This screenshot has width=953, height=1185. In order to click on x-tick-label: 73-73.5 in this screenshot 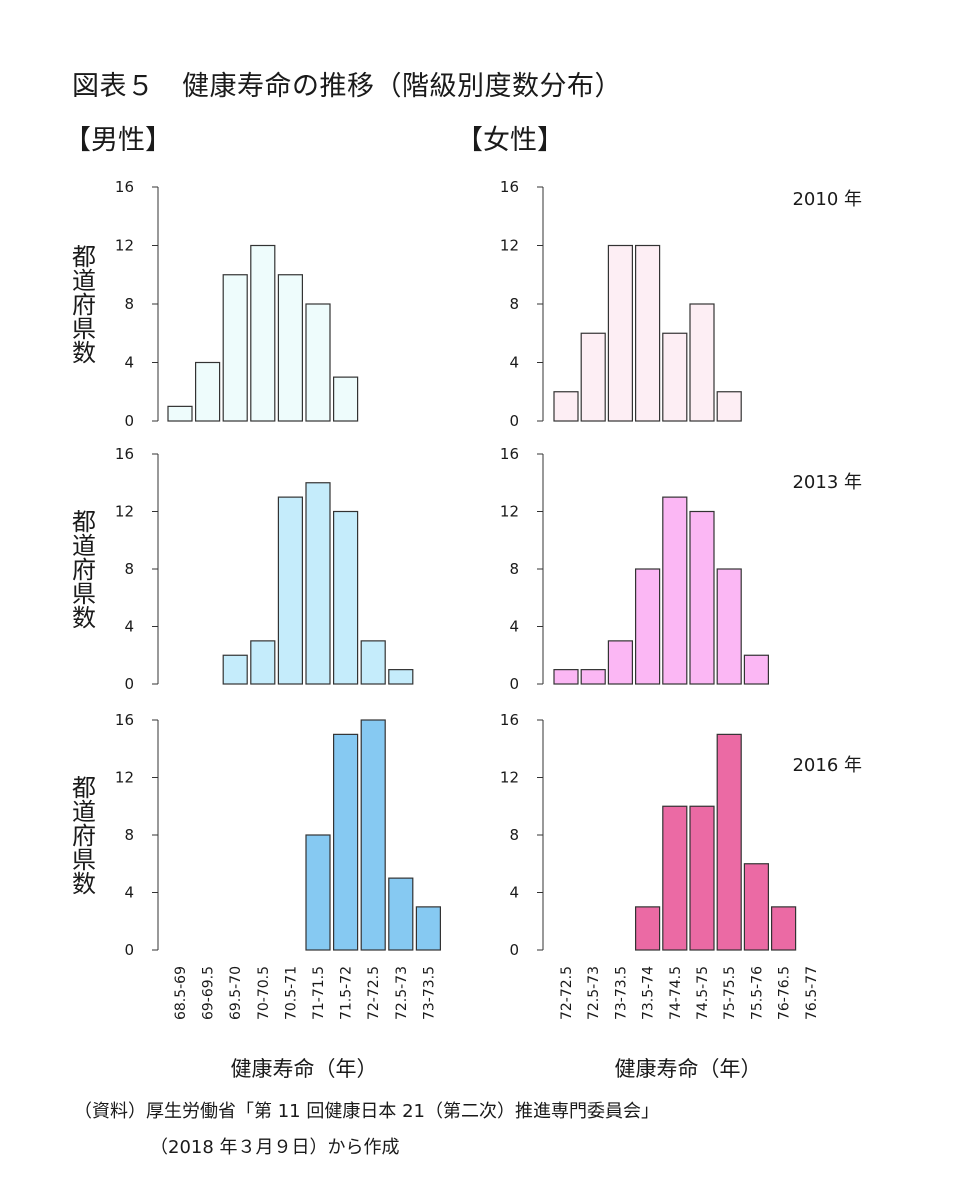, I will do `click(621, 993)`.